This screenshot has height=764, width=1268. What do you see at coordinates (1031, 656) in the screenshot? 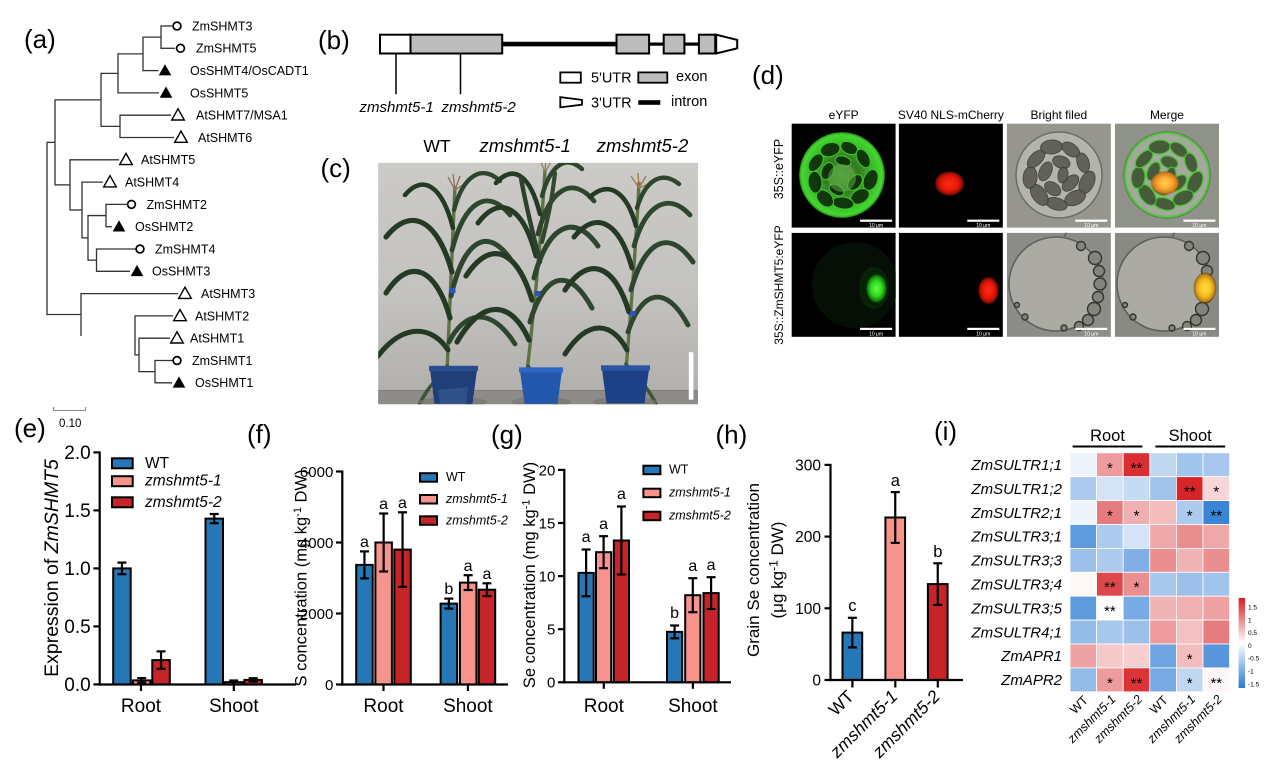
I see `svg-text: ZmAPR1` at bounding box center [1031, 656].